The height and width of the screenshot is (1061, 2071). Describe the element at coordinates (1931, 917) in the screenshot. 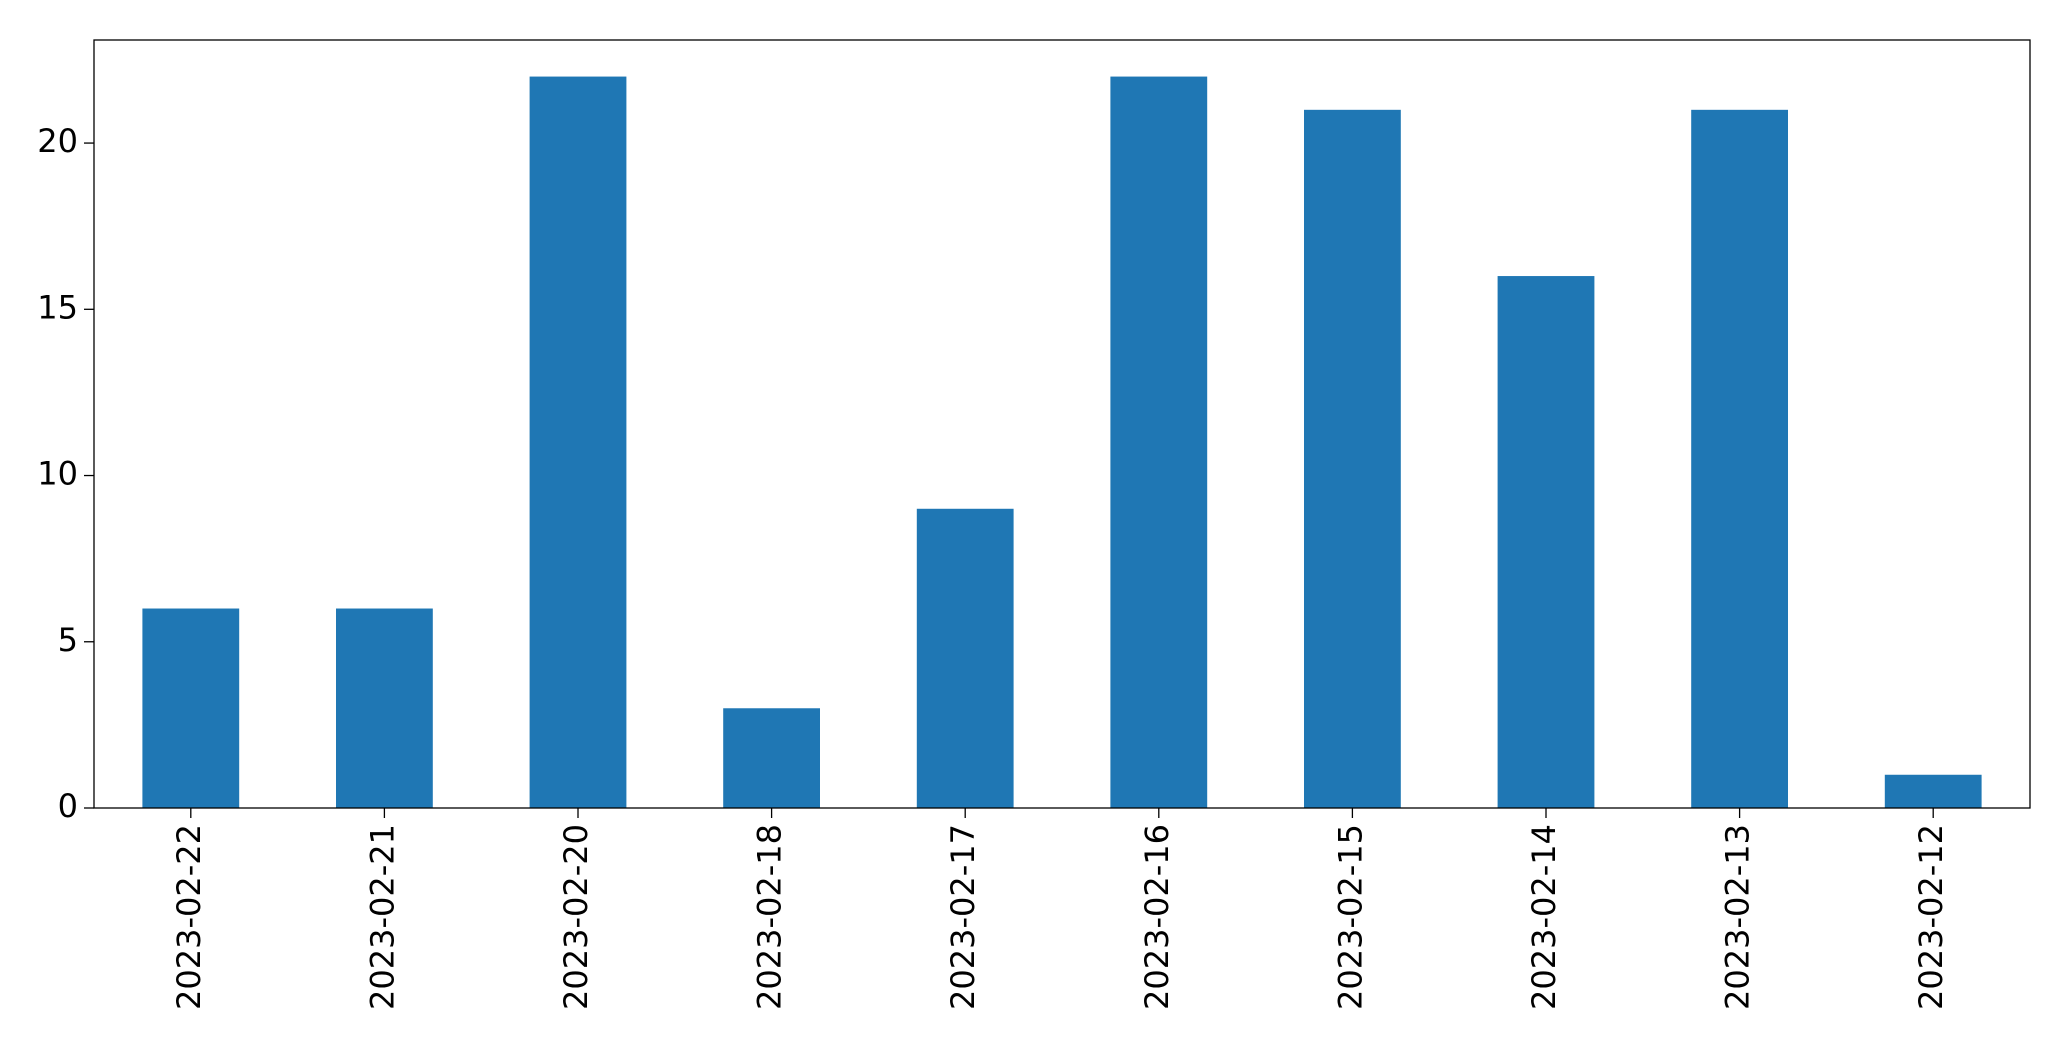

I see `x-tick-label: 2023-02-12` at that location.